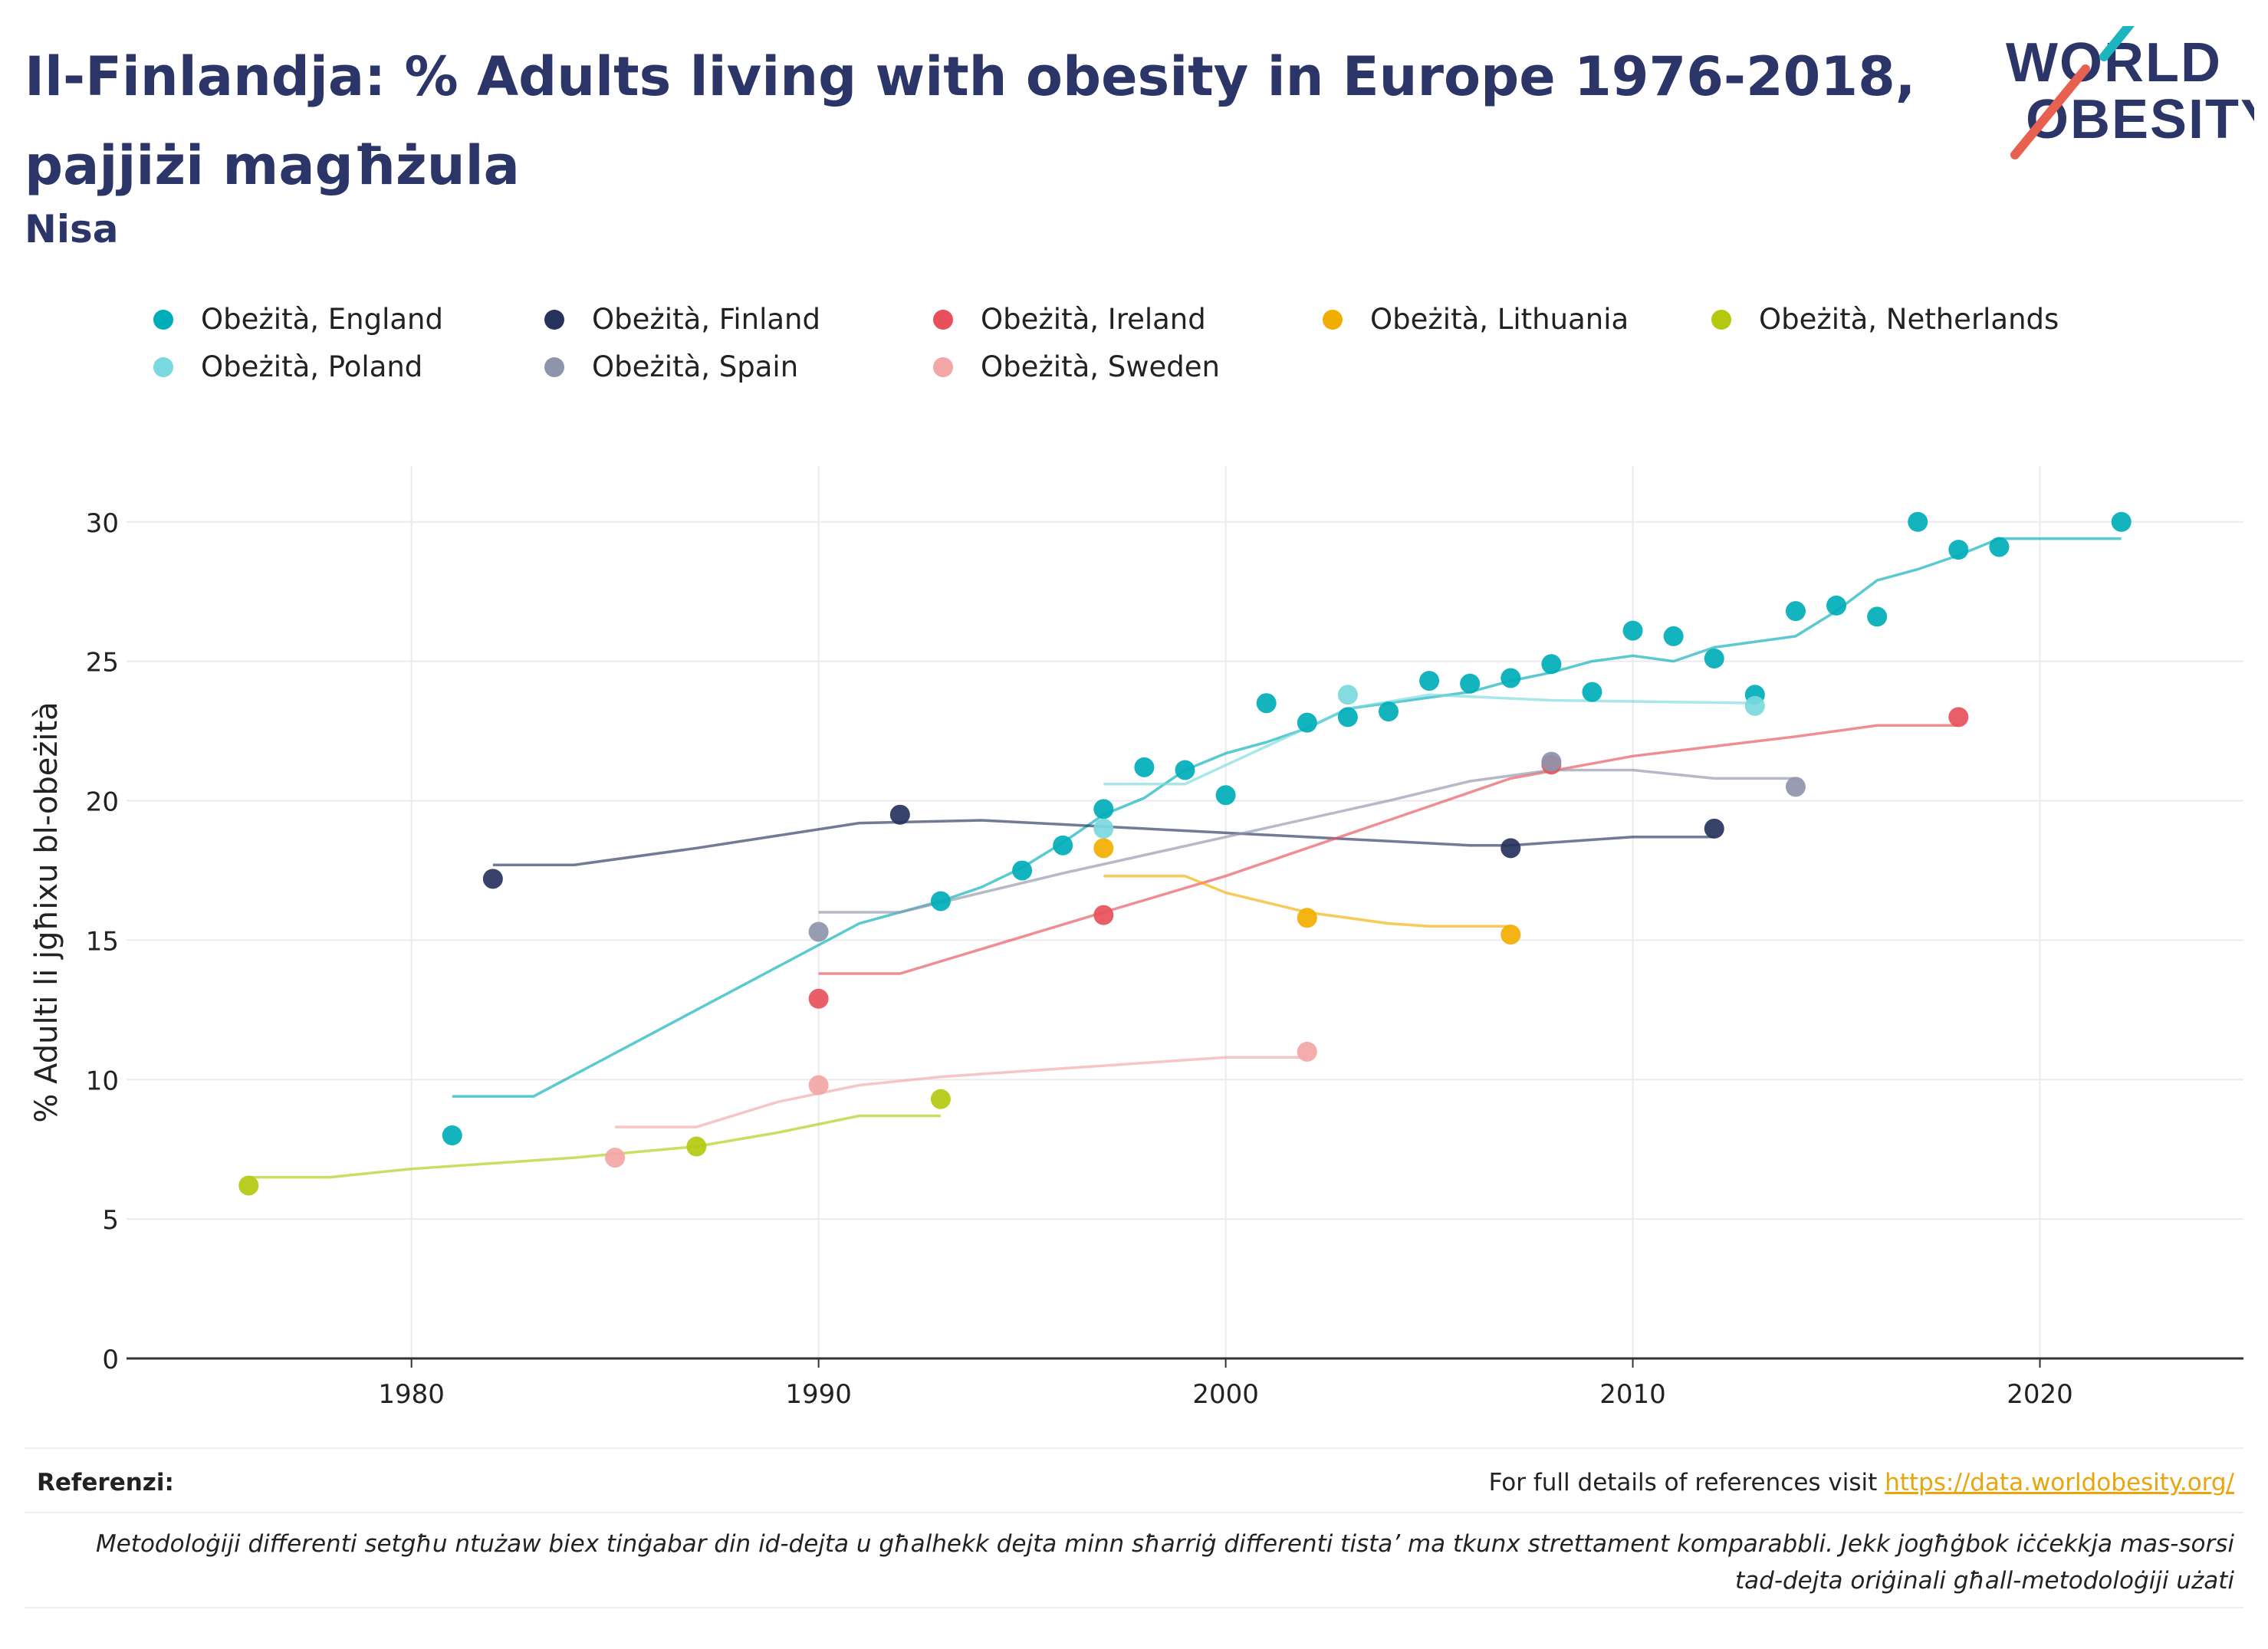  What do you see at coordinates (2059, 1482) in the screenshot?
I see `references-link: https://data.worldobesity.org/` at bounding box center [2059, 1482].